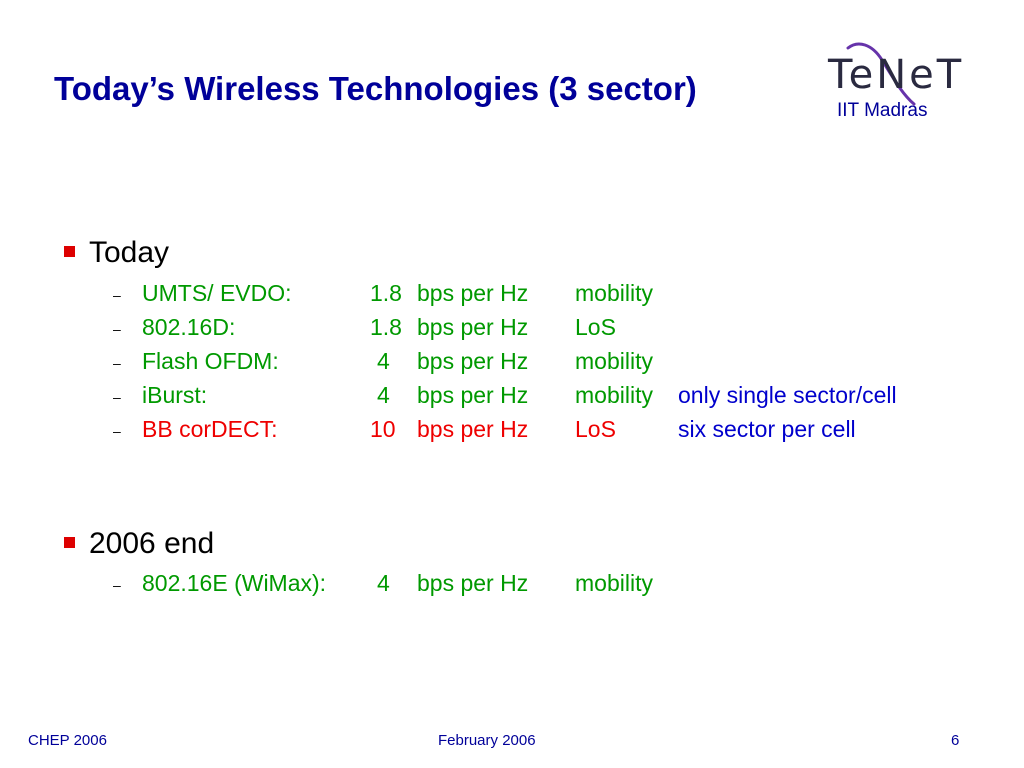 This screenshot has width=1024, height=768. Describe the element at coordinates (175, 395) in the screenshot. I see `row-technology: iBurst:` at that location.